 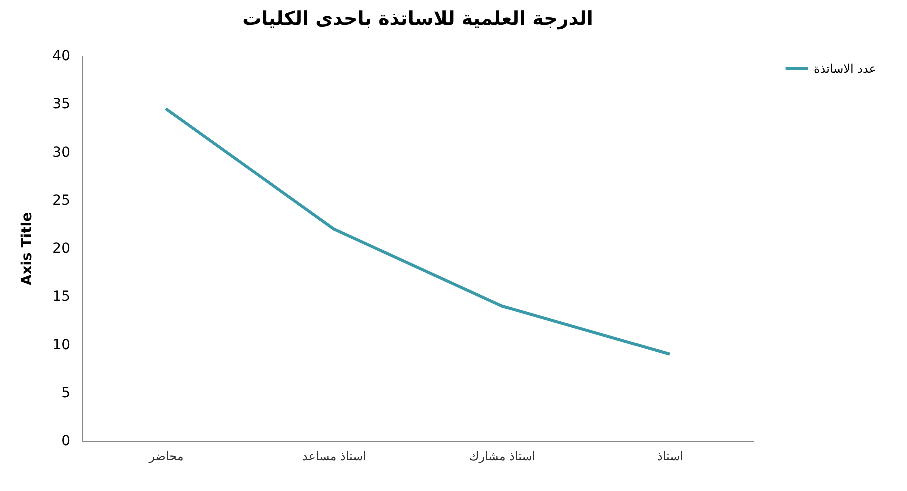 What do you see at coordinates (166, 457) in the screenshot?
I see `x-tick-label: محاضر` at bounding box center [166, 457].